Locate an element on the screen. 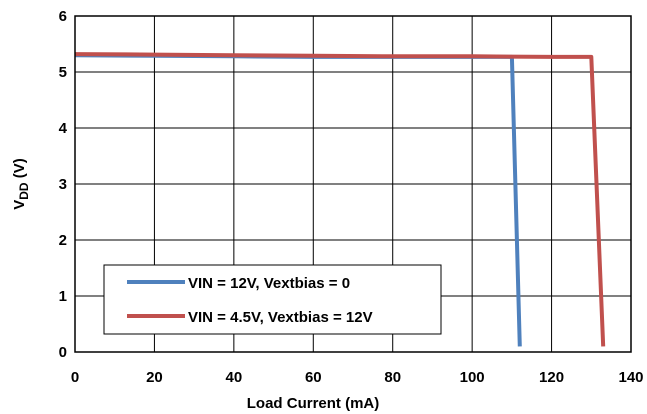  x-axis-title: Load Current (mA) is located at coordinates (313, 403).